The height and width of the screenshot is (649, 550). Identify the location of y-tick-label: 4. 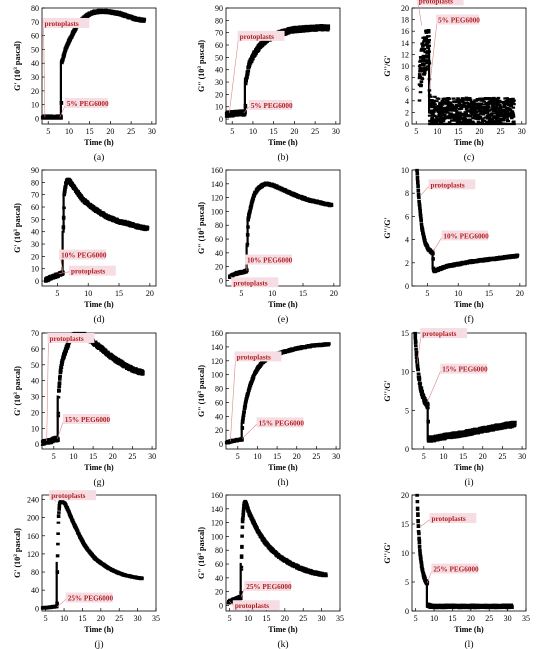
(407, 101).